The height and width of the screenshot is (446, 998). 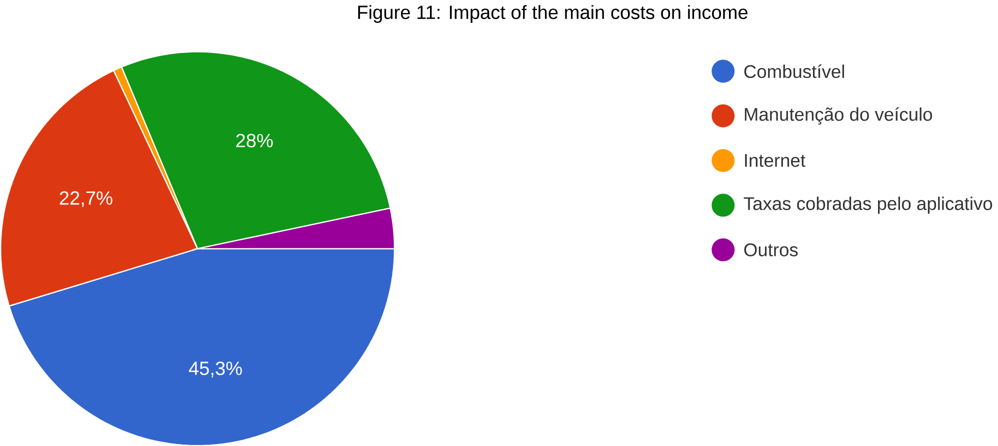 I want to click on data-label: 45,3%, so click(x=215, y=369).